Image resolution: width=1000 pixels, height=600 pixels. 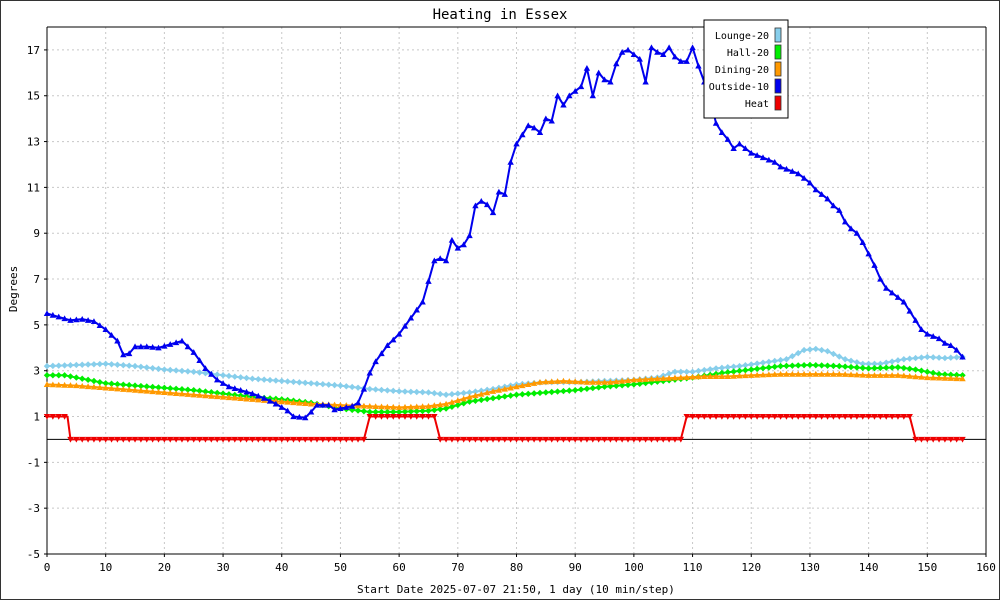 What do you see at coordinates (281, 567) in the screenshot?
I see `x-tick-label: 40` at bounding box center [281, 567].